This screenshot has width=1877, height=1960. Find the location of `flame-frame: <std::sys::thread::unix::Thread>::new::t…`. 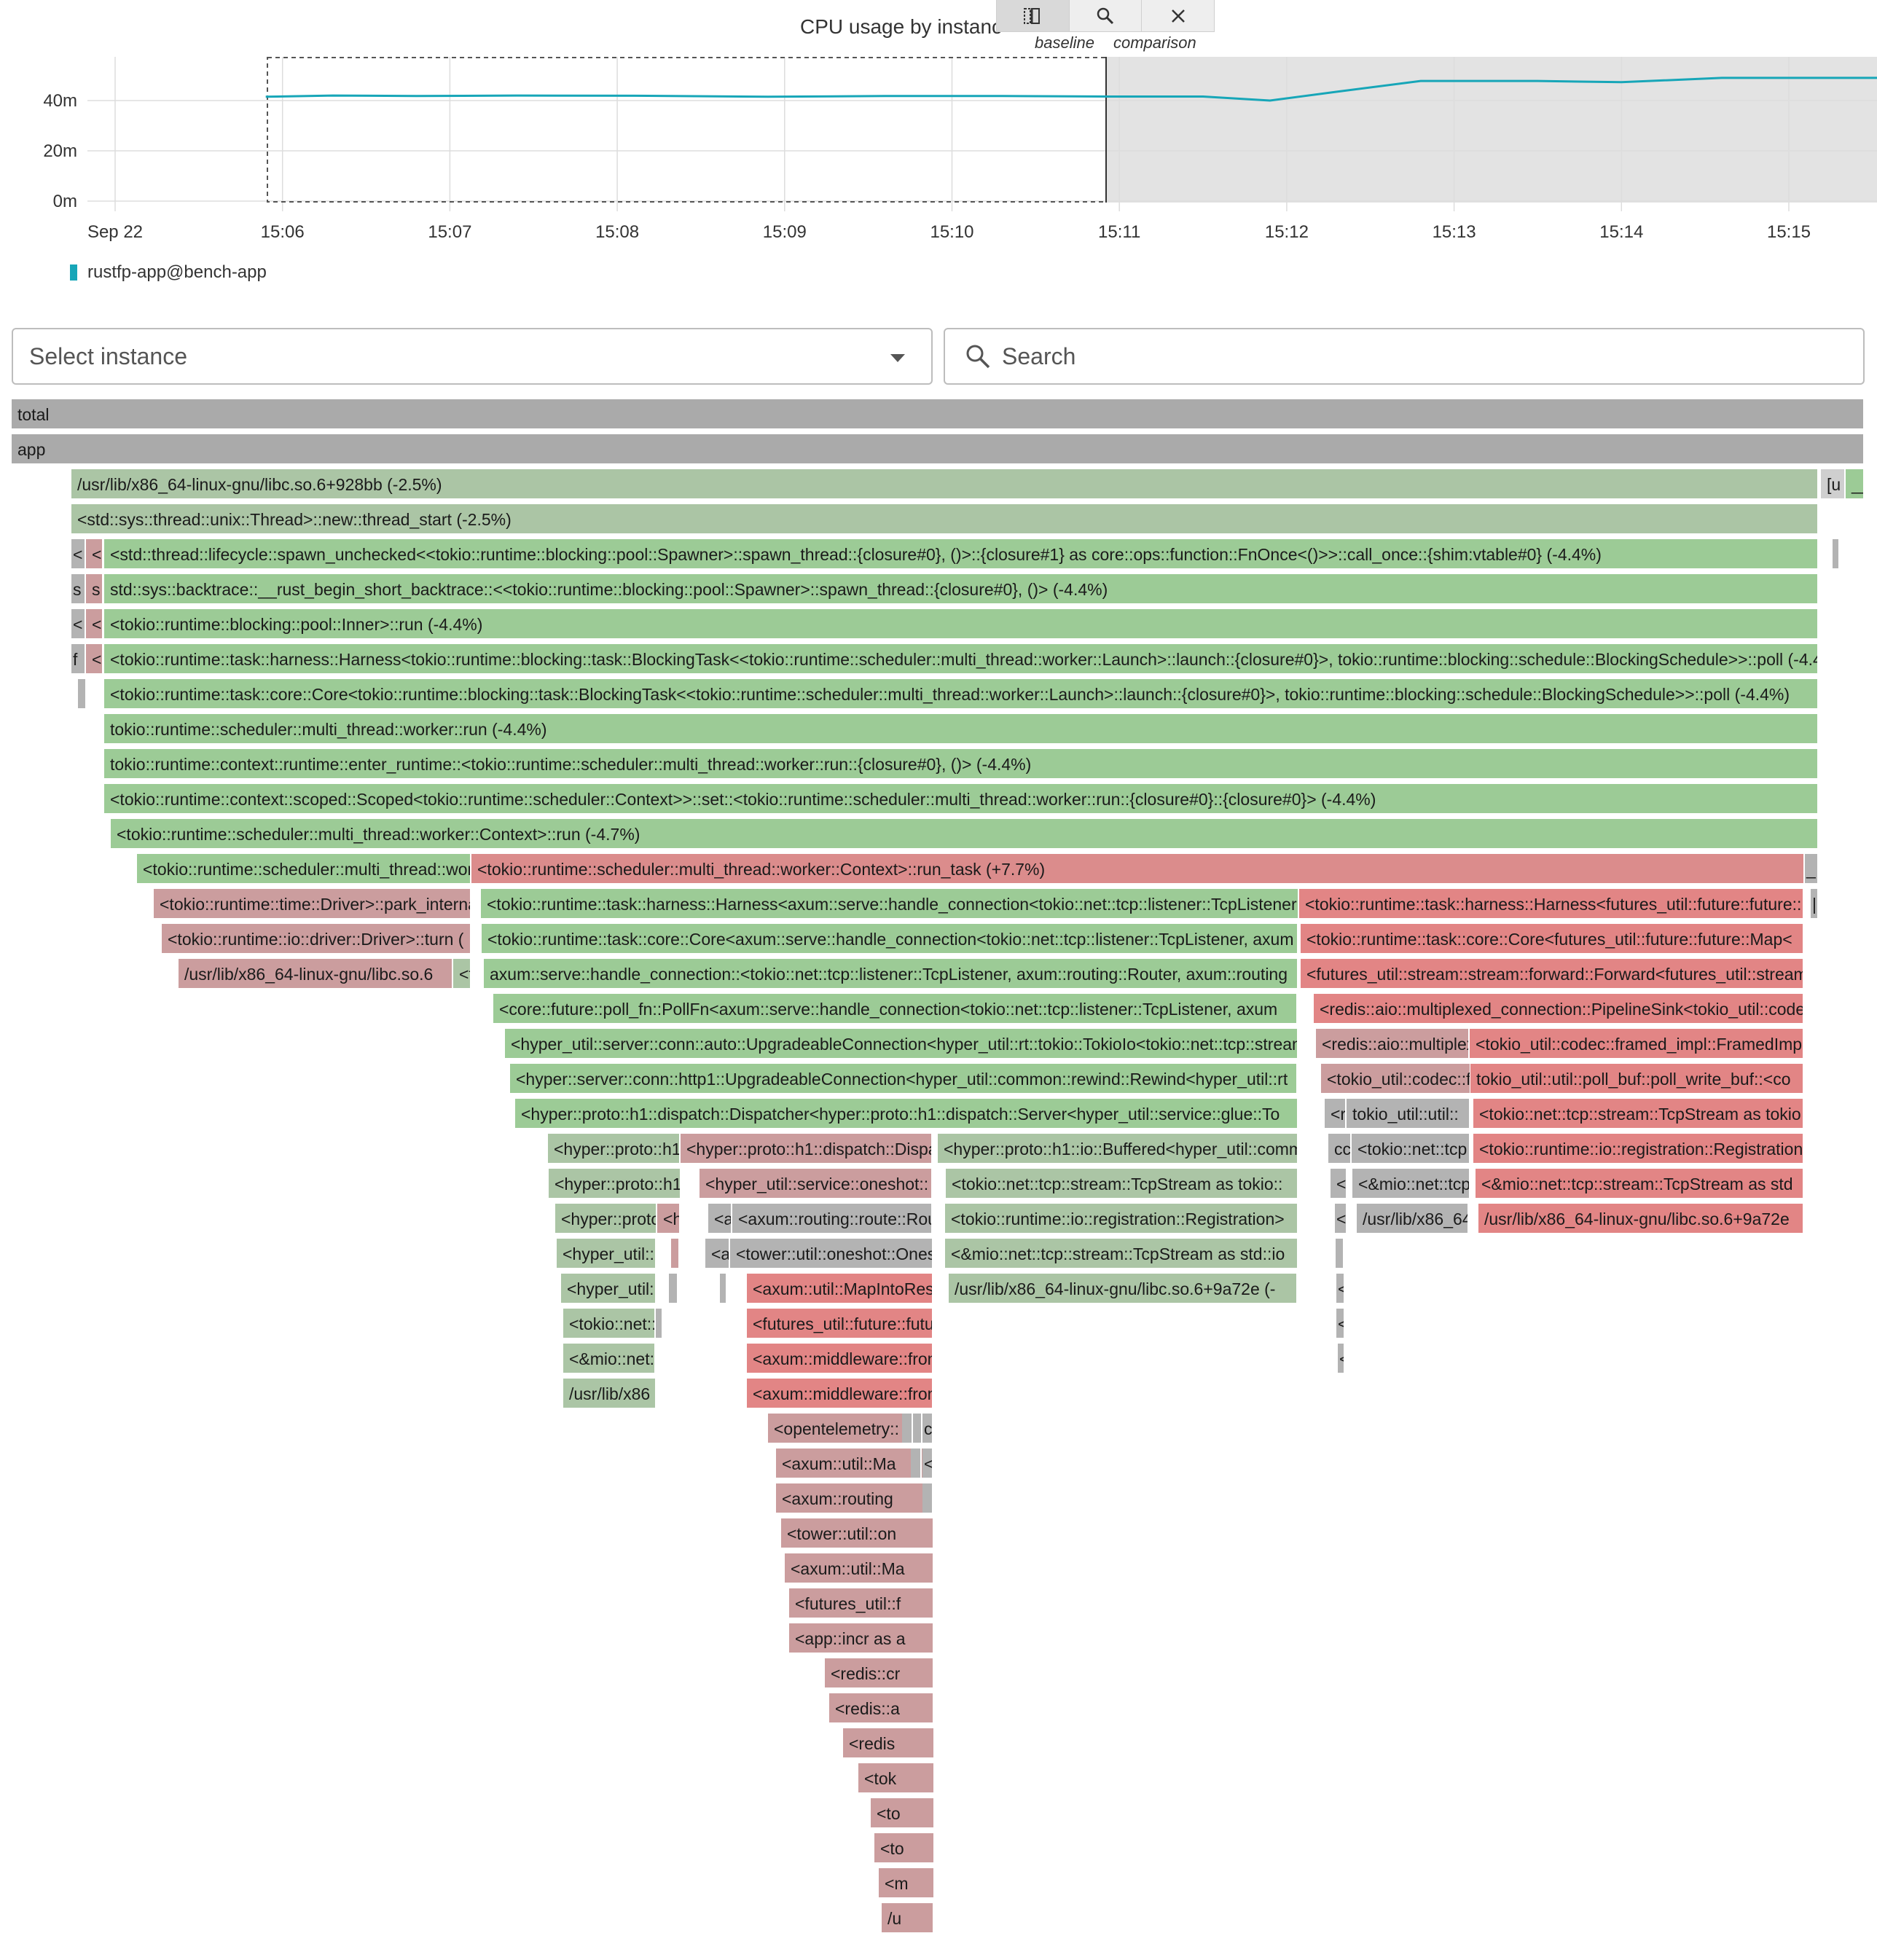

flame-frame: <std::sys::thread::unix::Thread>::new::t… is located at coordinates (945, 520).